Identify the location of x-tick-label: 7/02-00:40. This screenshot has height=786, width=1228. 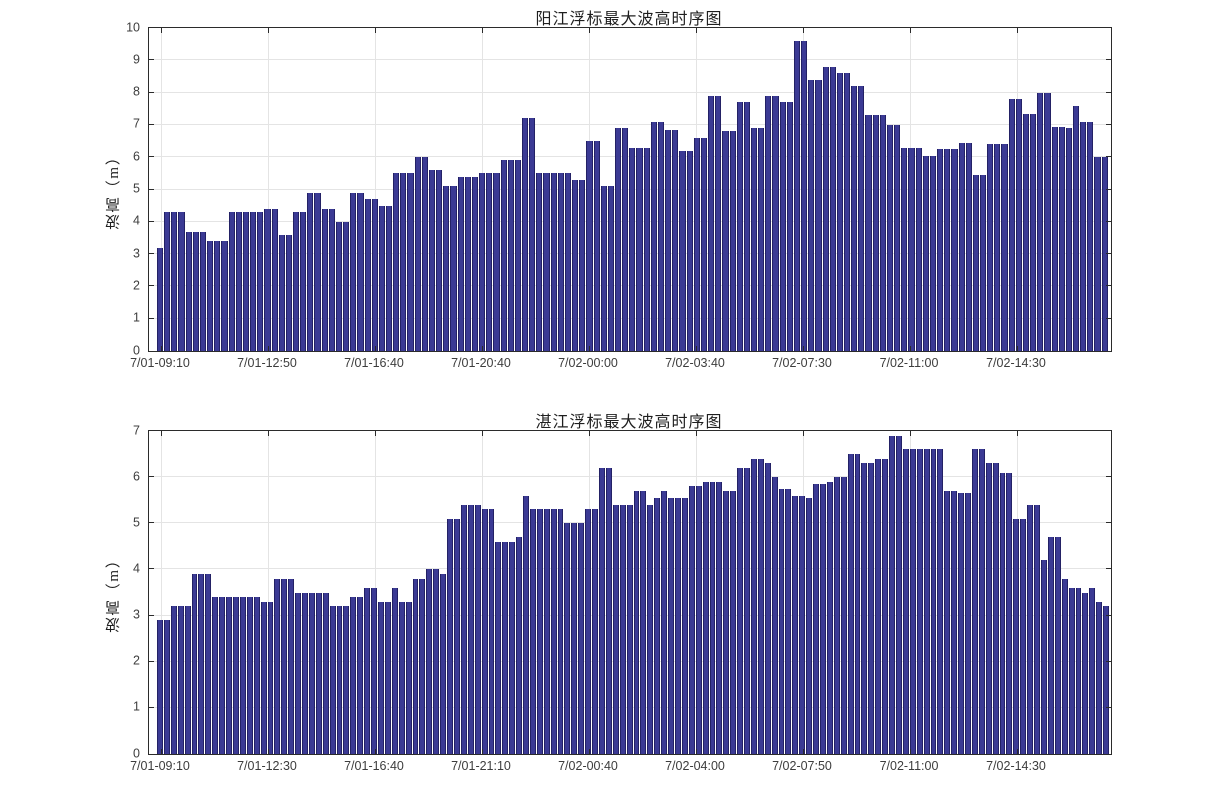
(588, 766).